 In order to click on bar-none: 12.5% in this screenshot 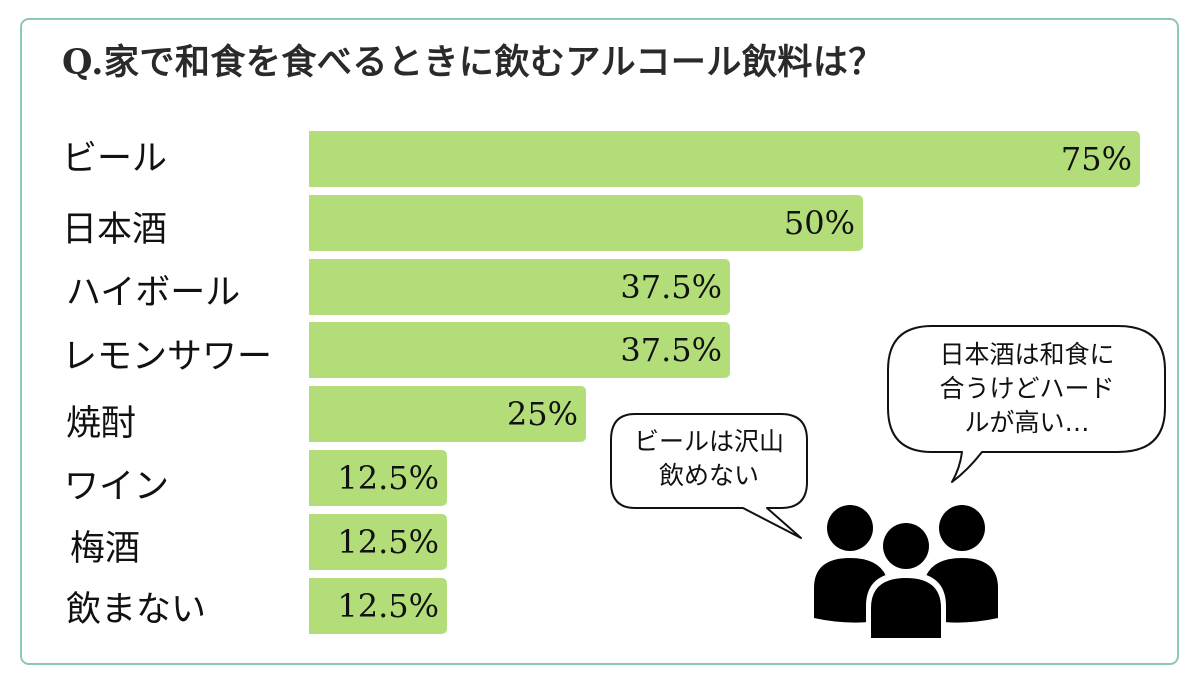, I will do `click(378, 606)`.